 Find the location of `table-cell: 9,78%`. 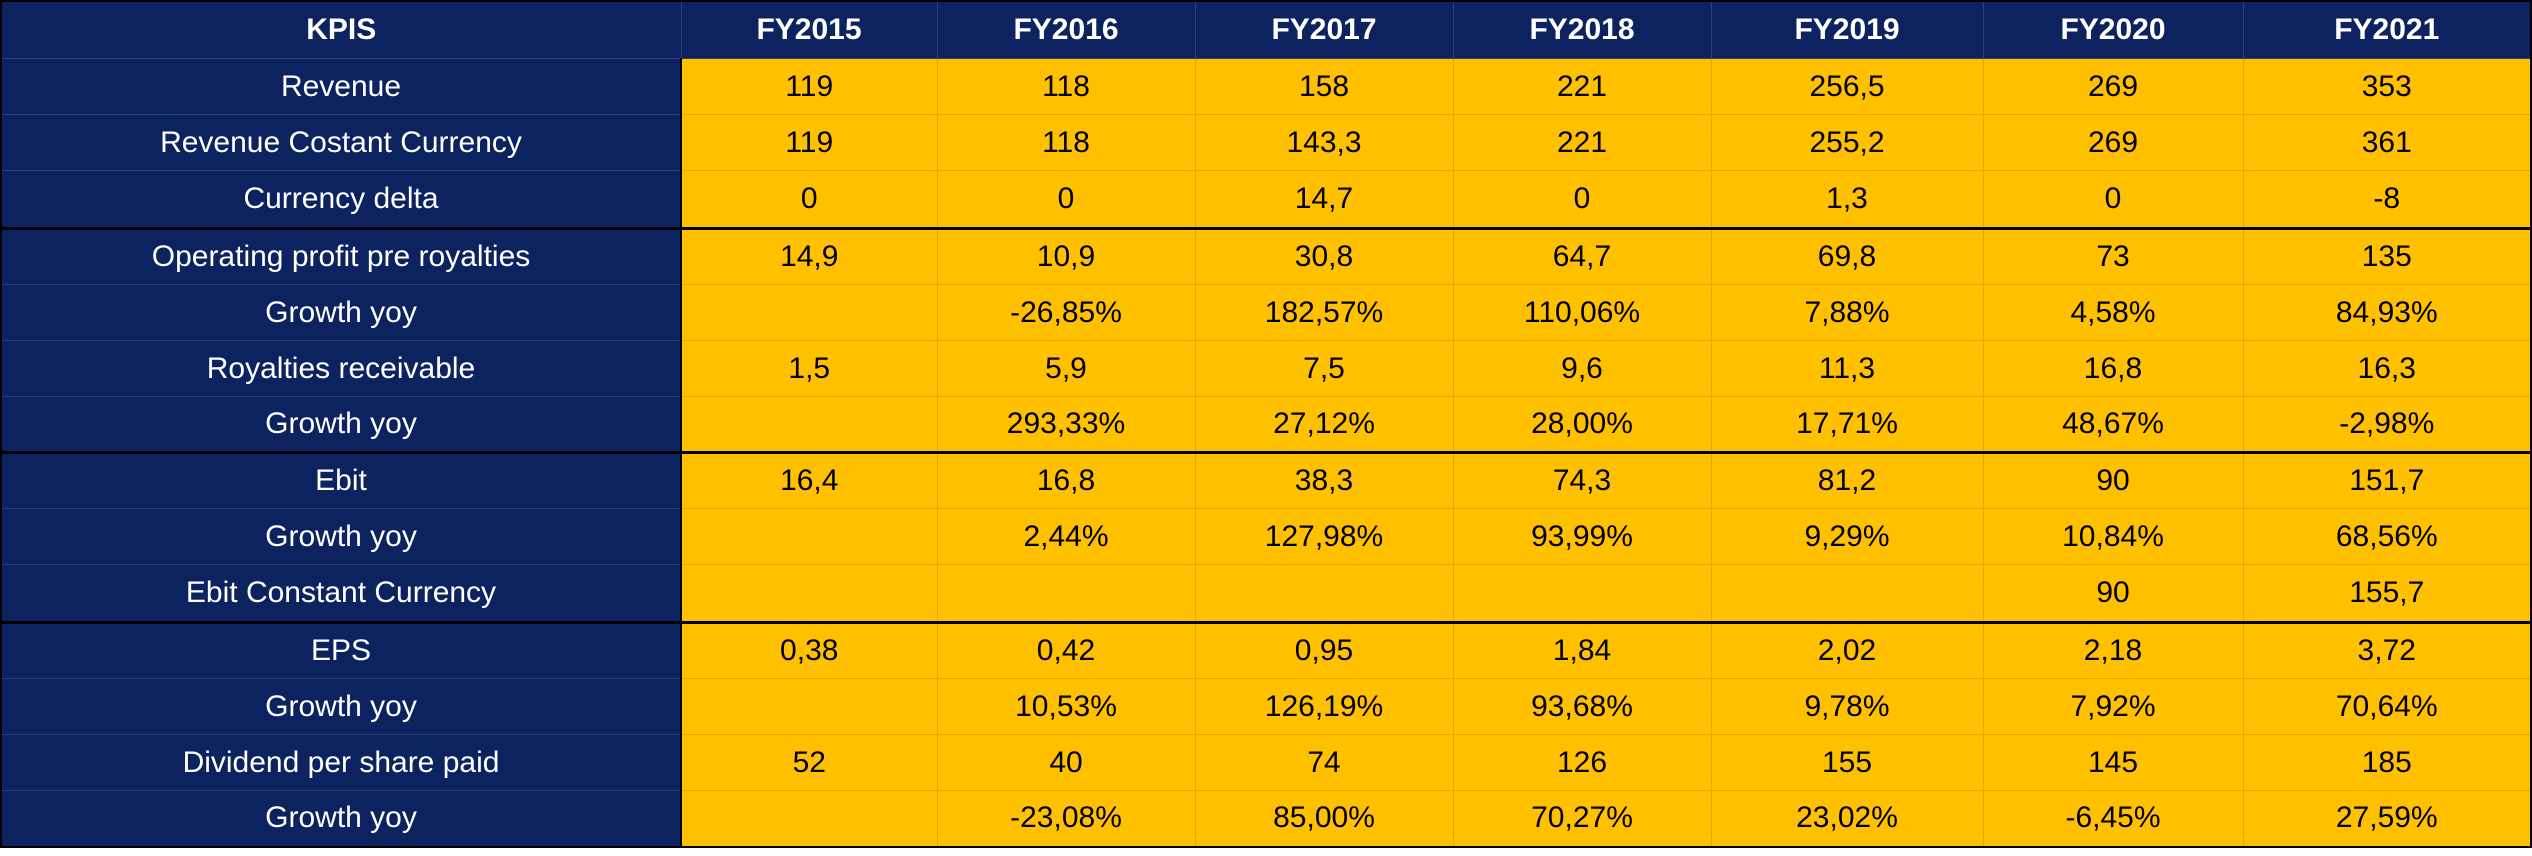

table-cell: 9,78% is located at coordinates (1847, 706).